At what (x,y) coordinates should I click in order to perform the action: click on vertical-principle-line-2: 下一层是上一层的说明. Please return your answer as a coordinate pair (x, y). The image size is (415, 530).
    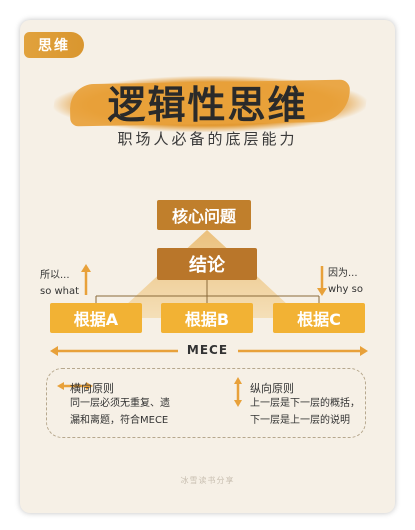
    Looking at the image, I should click on (300, 420).